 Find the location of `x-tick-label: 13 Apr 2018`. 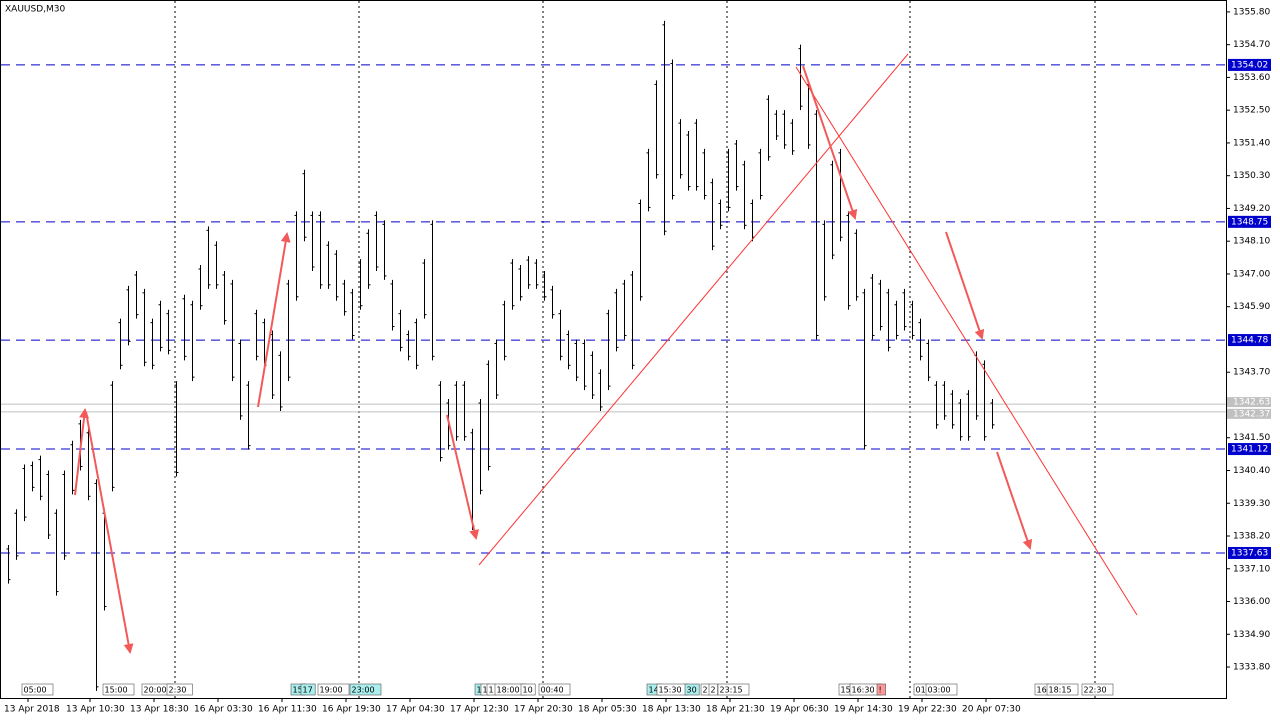

x-tick-label: 13 Apr 2018 is located at coordinates (32, 710).